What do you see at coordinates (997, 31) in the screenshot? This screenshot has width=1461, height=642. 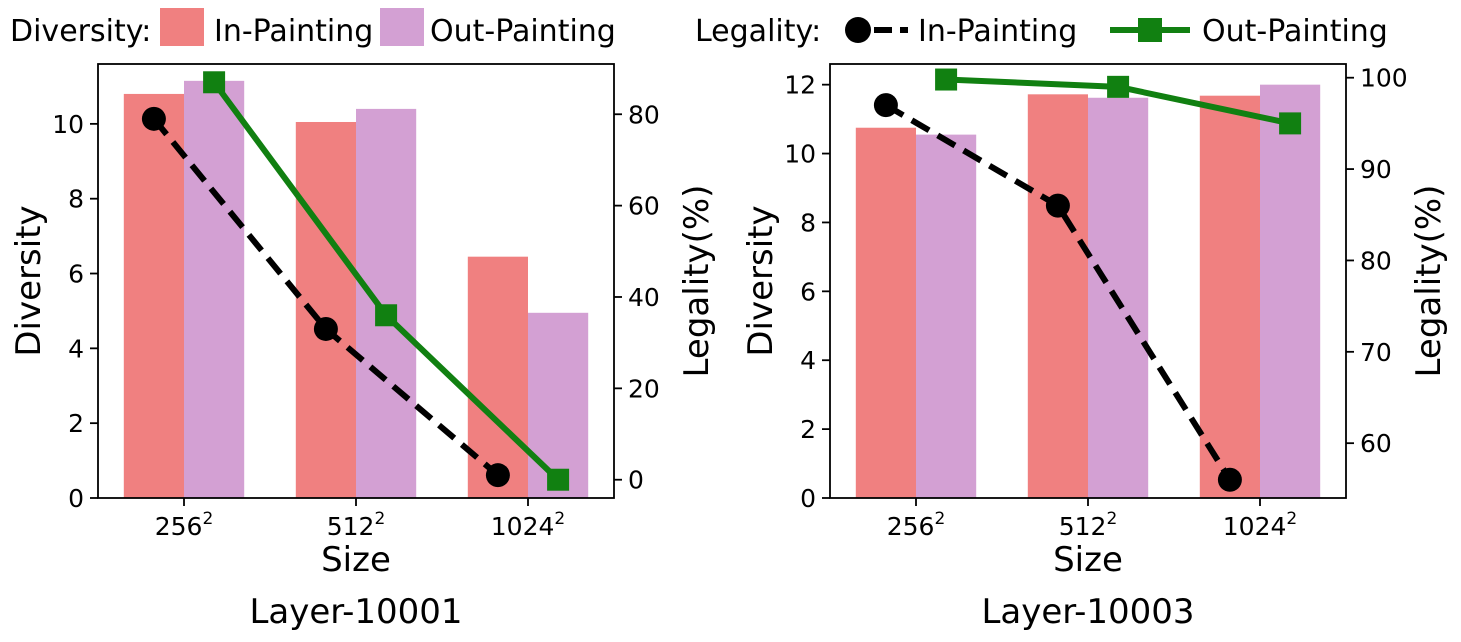 I see `legend-legality-in-label: In-Painting` at bounding box center [997, 31].